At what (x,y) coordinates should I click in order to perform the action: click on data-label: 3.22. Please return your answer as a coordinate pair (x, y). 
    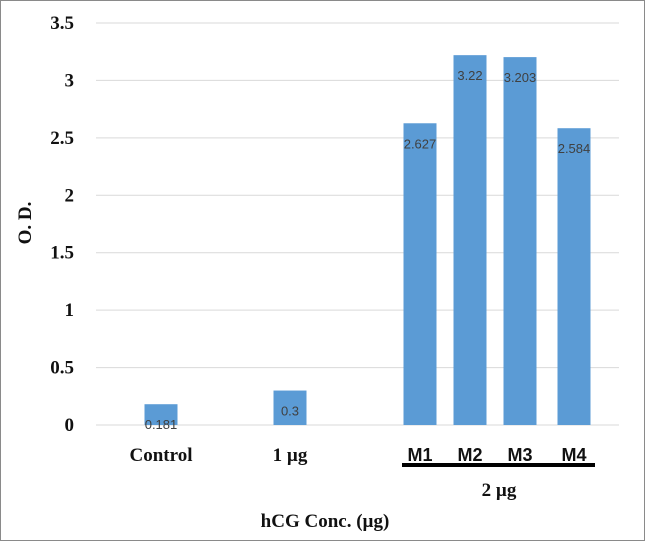
    Looking at the image, I should click on (469, 75).